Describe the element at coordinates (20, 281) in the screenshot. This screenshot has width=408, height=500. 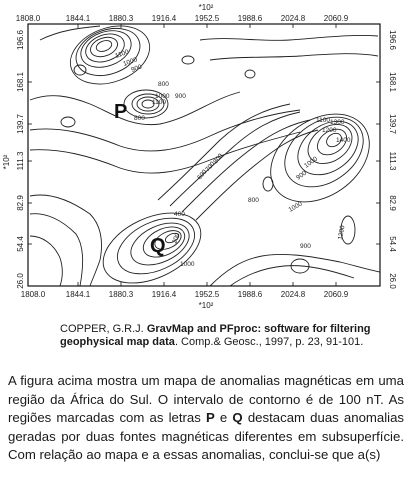
I see `left-tick: 26.0` at that location.